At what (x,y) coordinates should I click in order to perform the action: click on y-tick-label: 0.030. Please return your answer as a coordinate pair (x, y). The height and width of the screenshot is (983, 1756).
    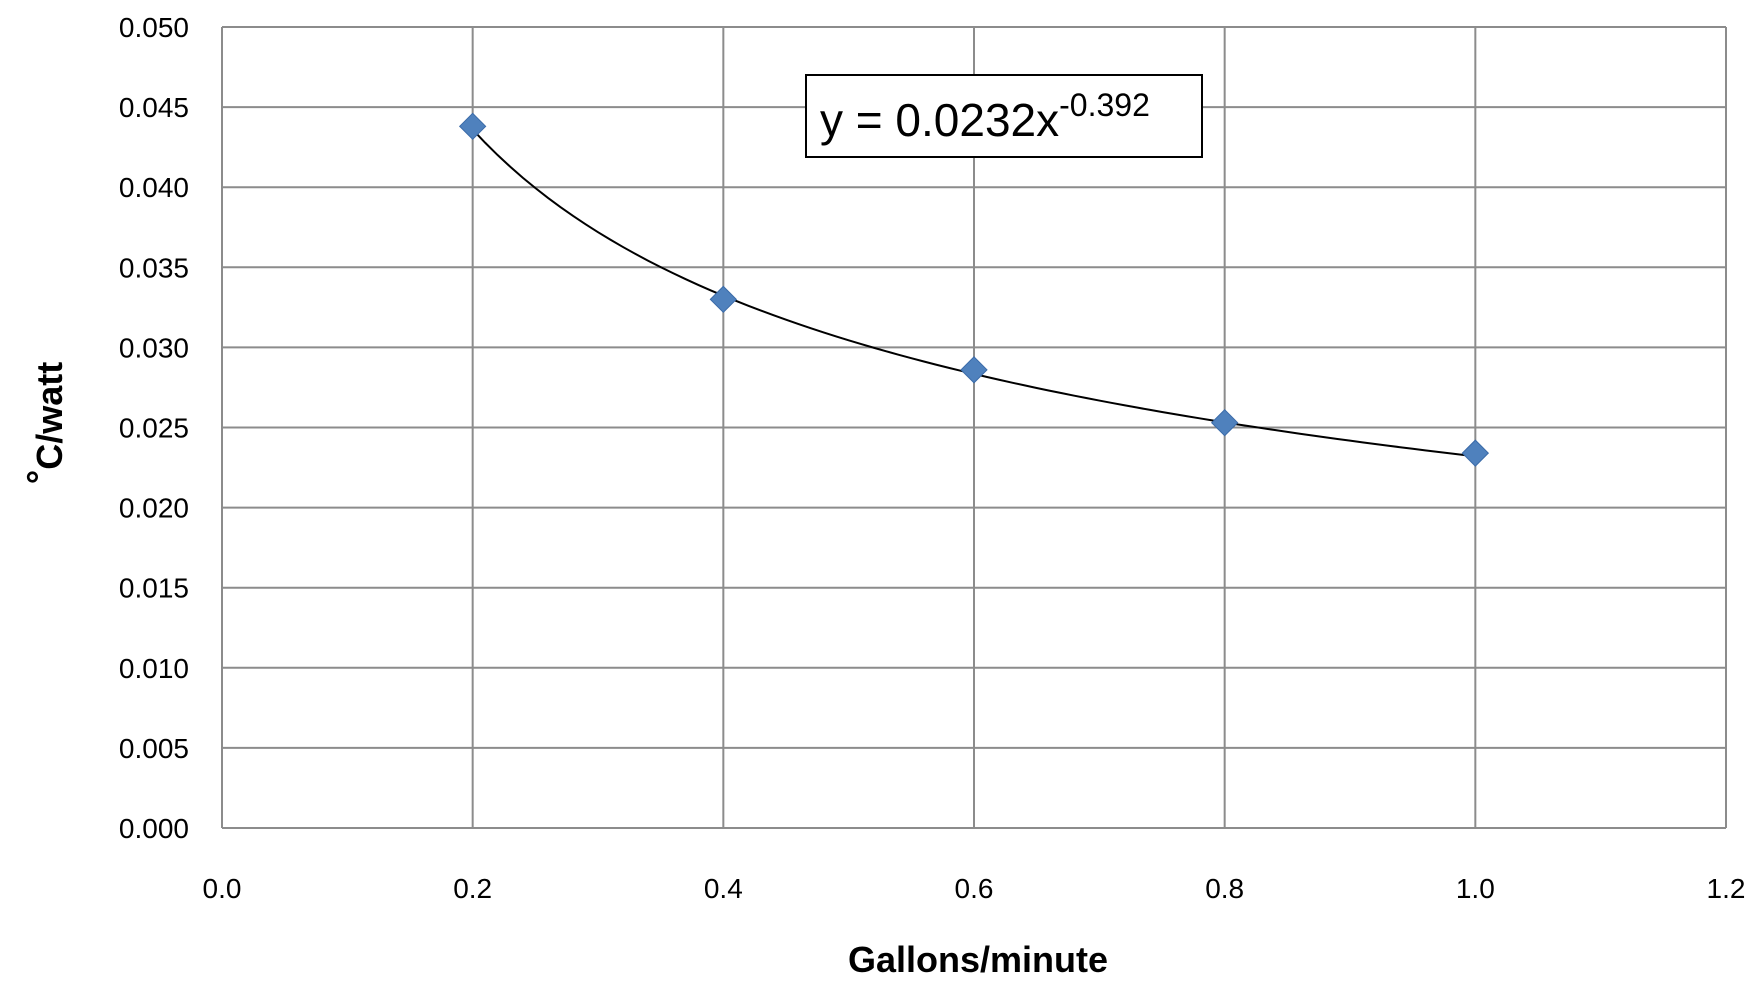
    Looking at the image, I should click on (154, 347).